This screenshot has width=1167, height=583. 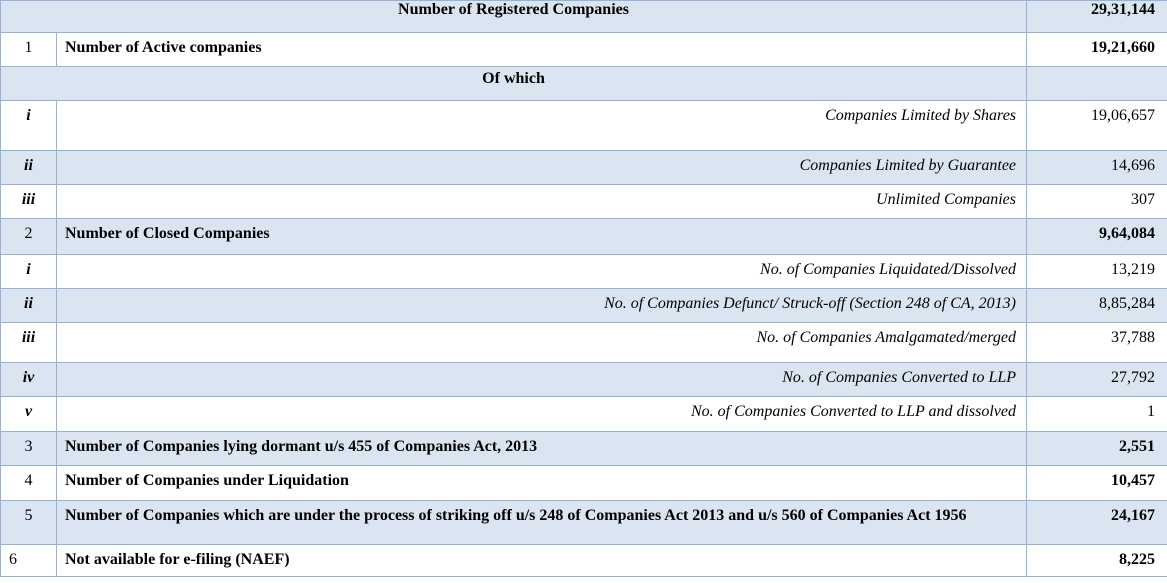 I want to click on of-which-label: Of which, so click(x=514, y=83).